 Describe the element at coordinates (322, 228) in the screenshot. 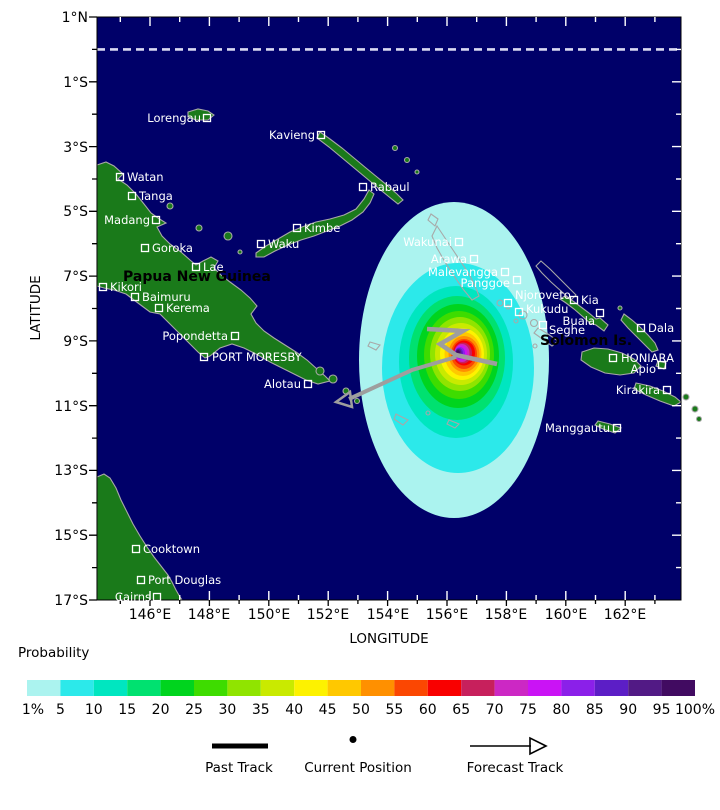

I see `city-label: Kimbe` at that location.